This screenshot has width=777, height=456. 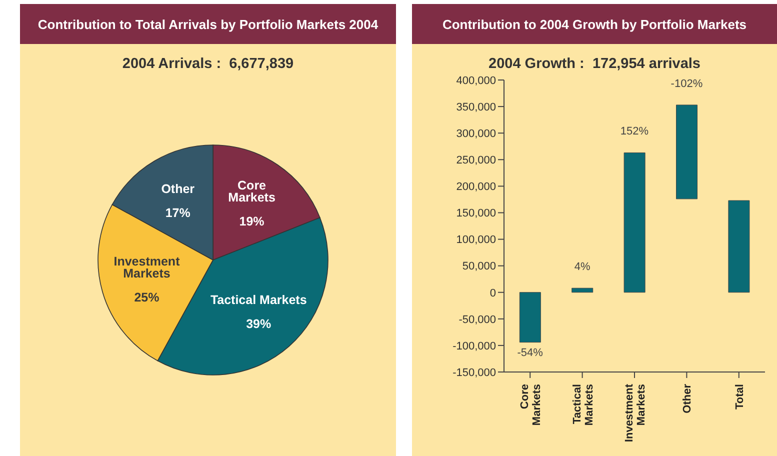 What do you see at coordinates (582, 267) in the screenshot?
I see `annotation: 4%` at bounding box center [582, 267].